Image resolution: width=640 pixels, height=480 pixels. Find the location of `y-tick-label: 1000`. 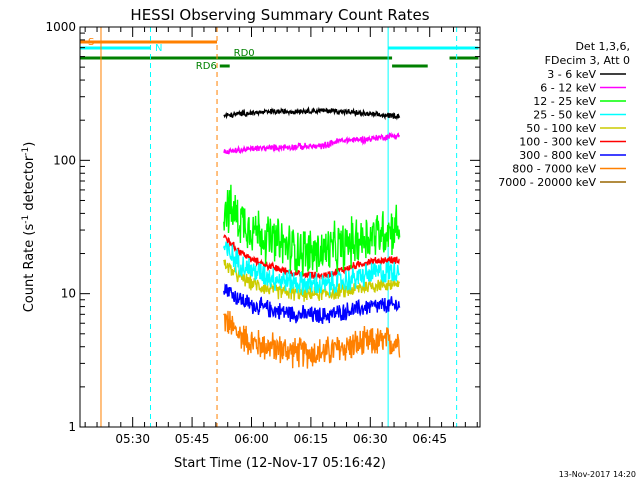

y-tick-label: 1000 is located at coordinates (60, 27).